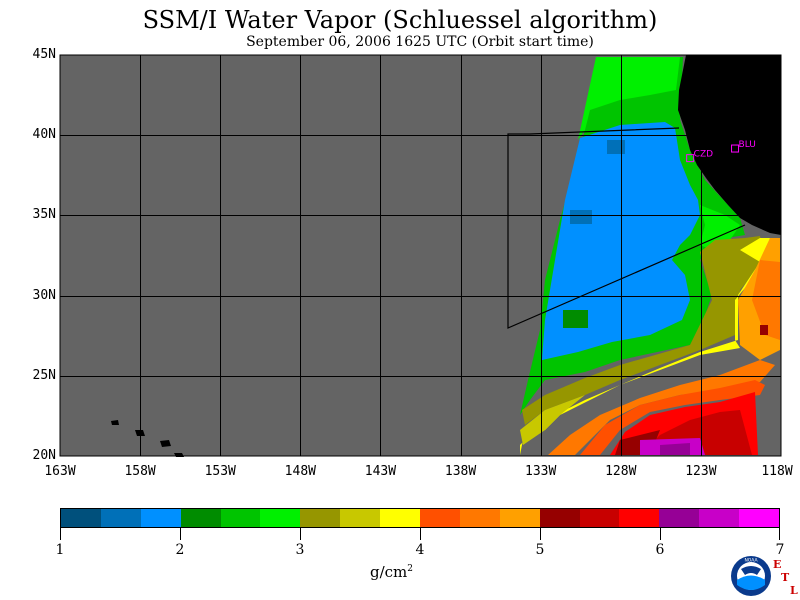 The image size is (800, 600). I want to click on vapor-band-bright-green-coast, so click(720, 227).